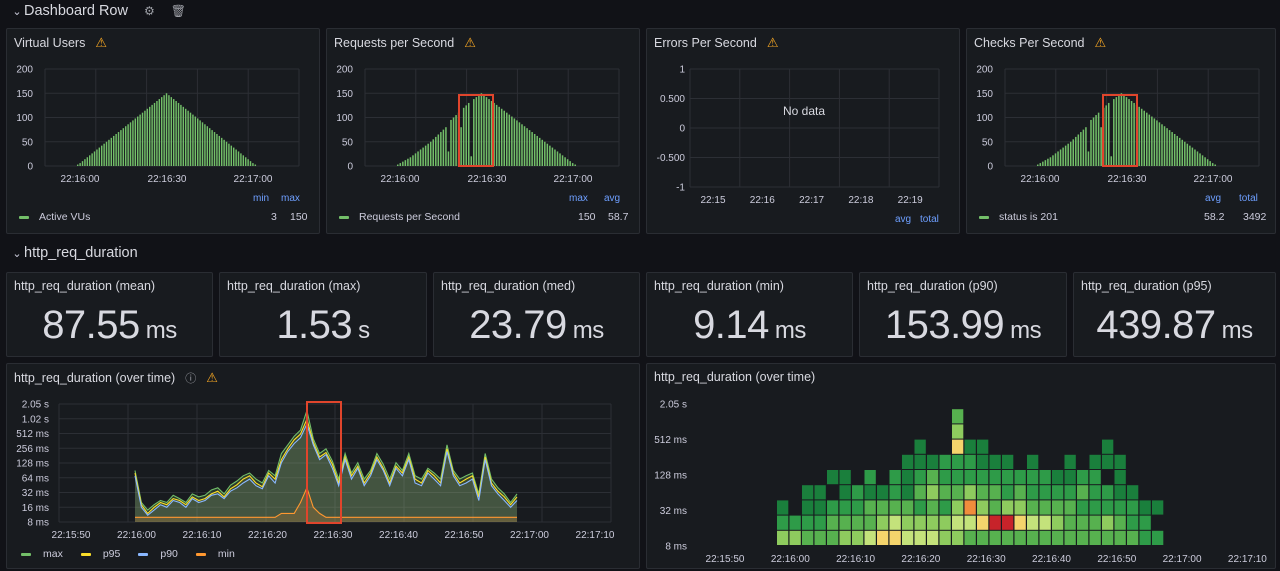 This screenshot has height=571, width=1280. I want to click on row-header-http-req-duration: ⌄ http_req_duration, so click(73, 253).